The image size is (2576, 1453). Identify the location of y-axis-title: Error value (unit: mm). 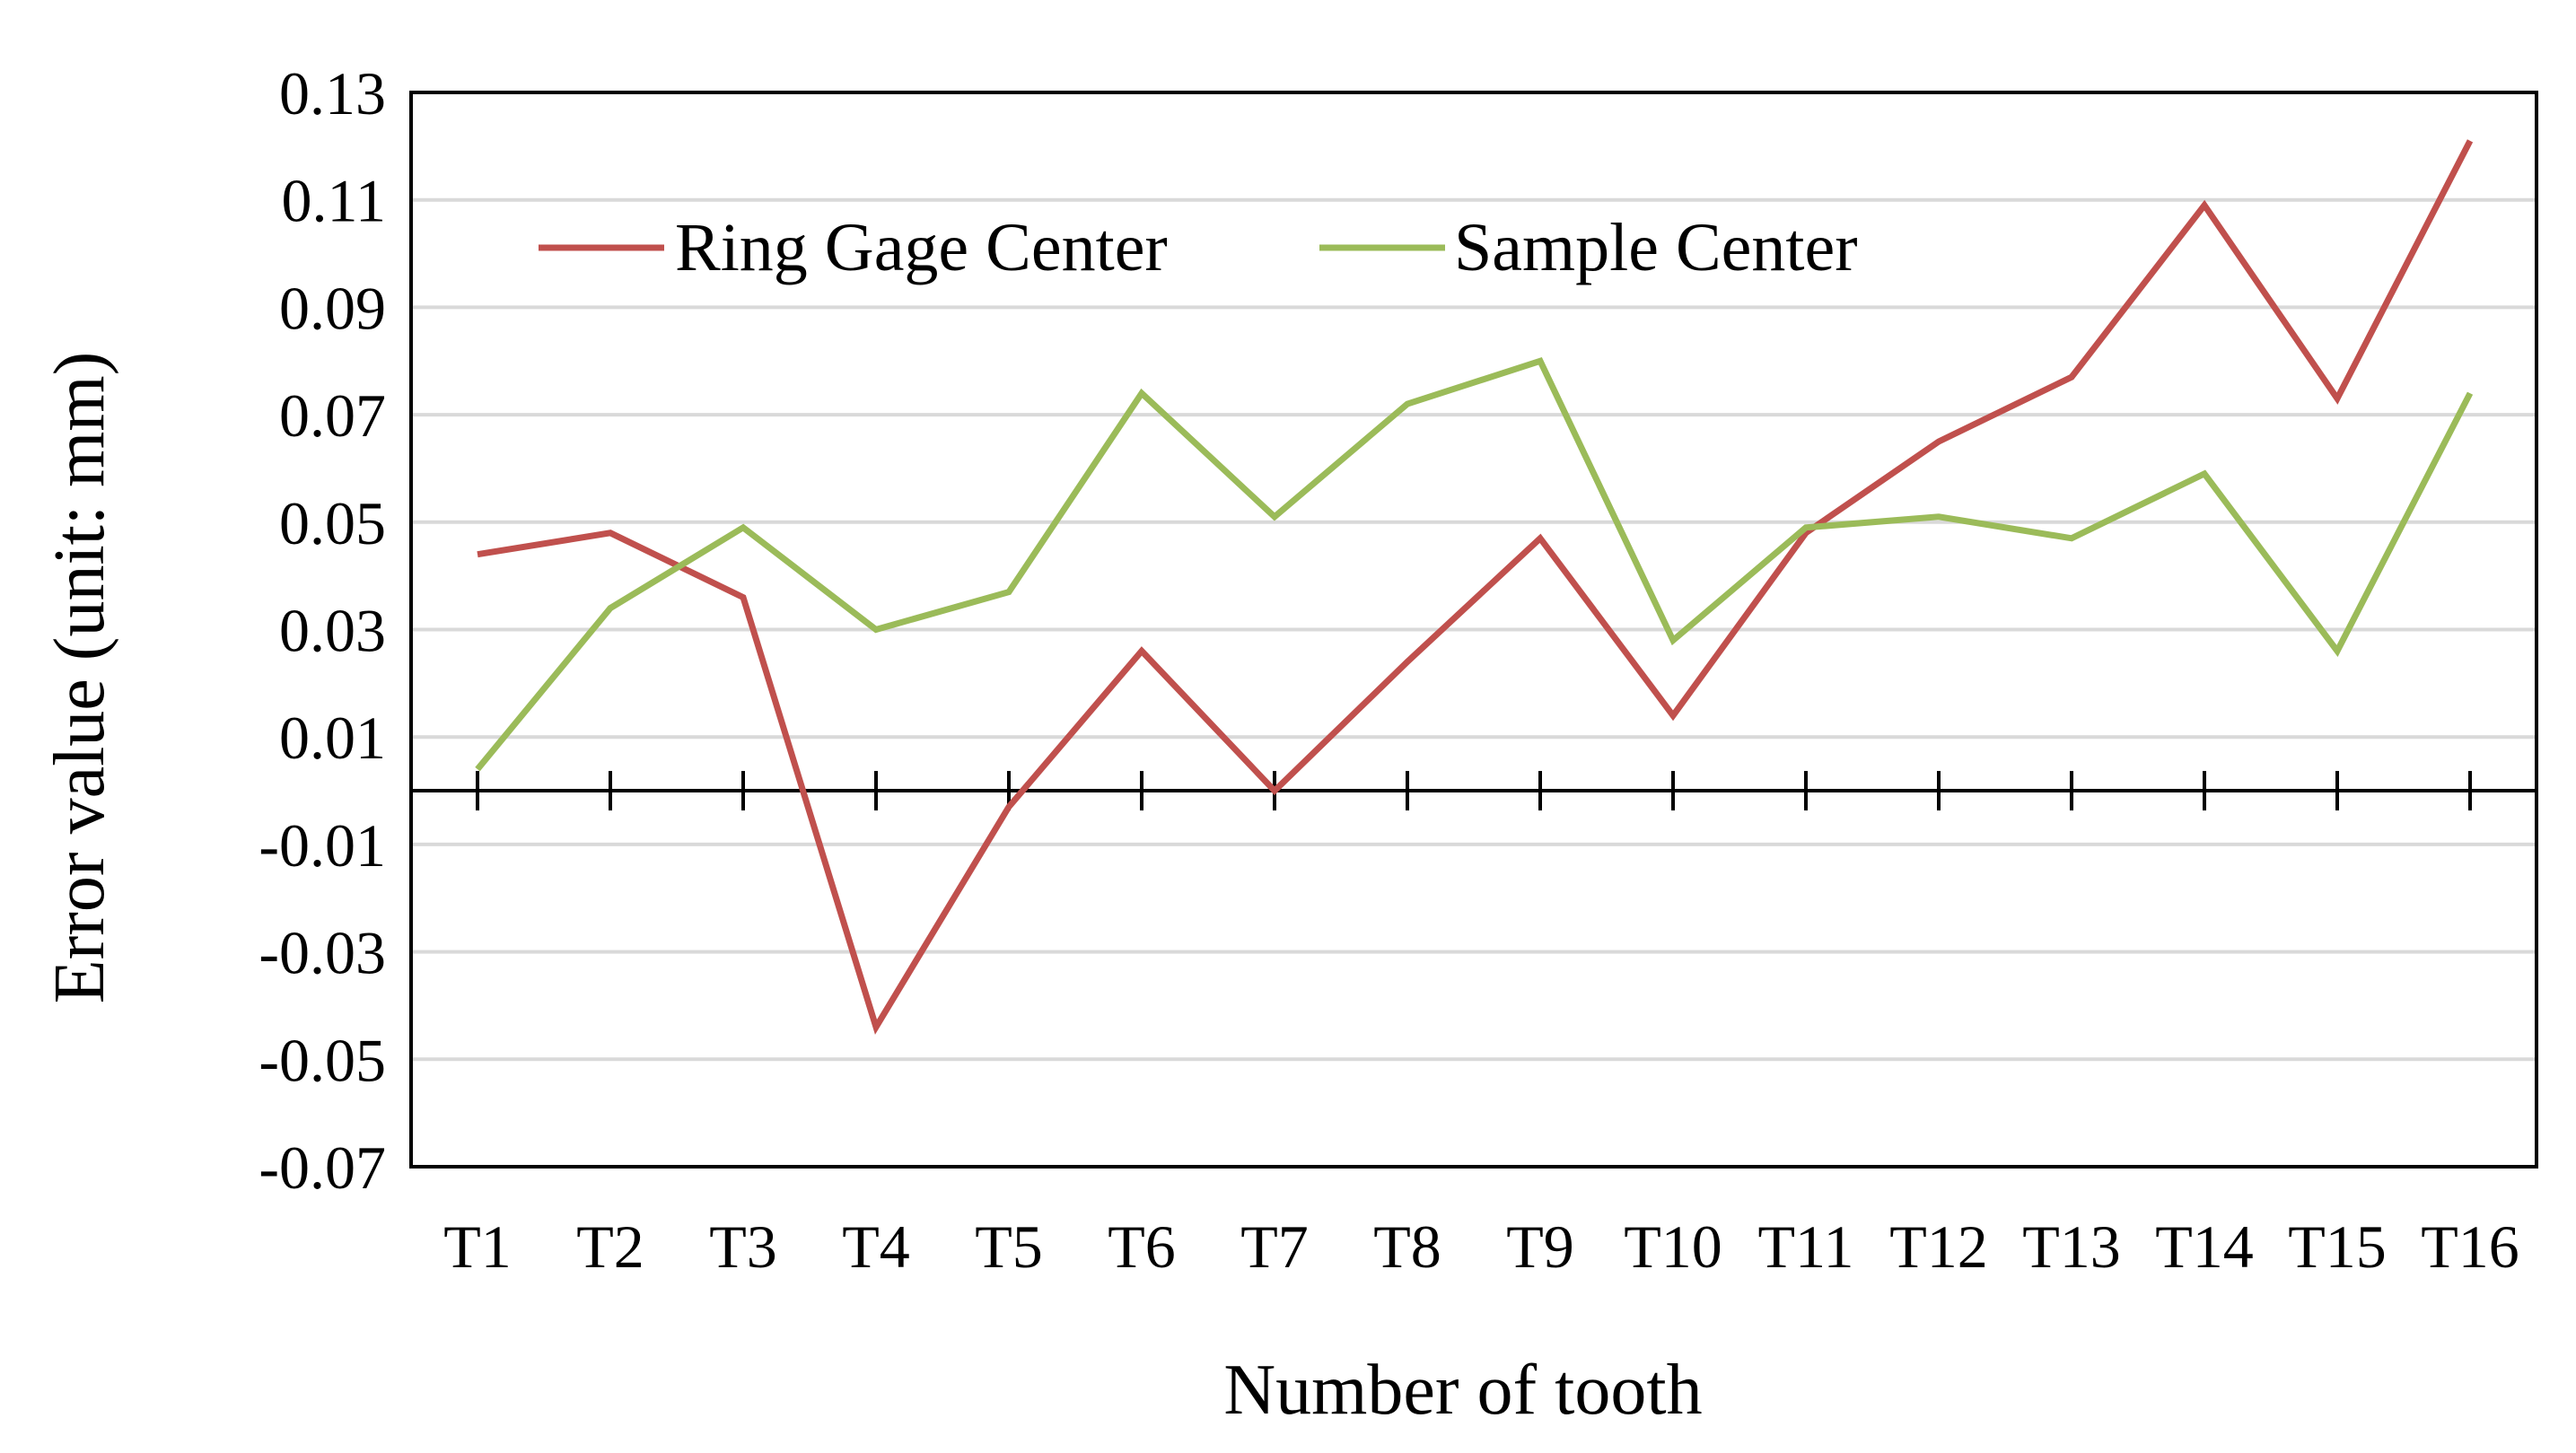
(79, 677).